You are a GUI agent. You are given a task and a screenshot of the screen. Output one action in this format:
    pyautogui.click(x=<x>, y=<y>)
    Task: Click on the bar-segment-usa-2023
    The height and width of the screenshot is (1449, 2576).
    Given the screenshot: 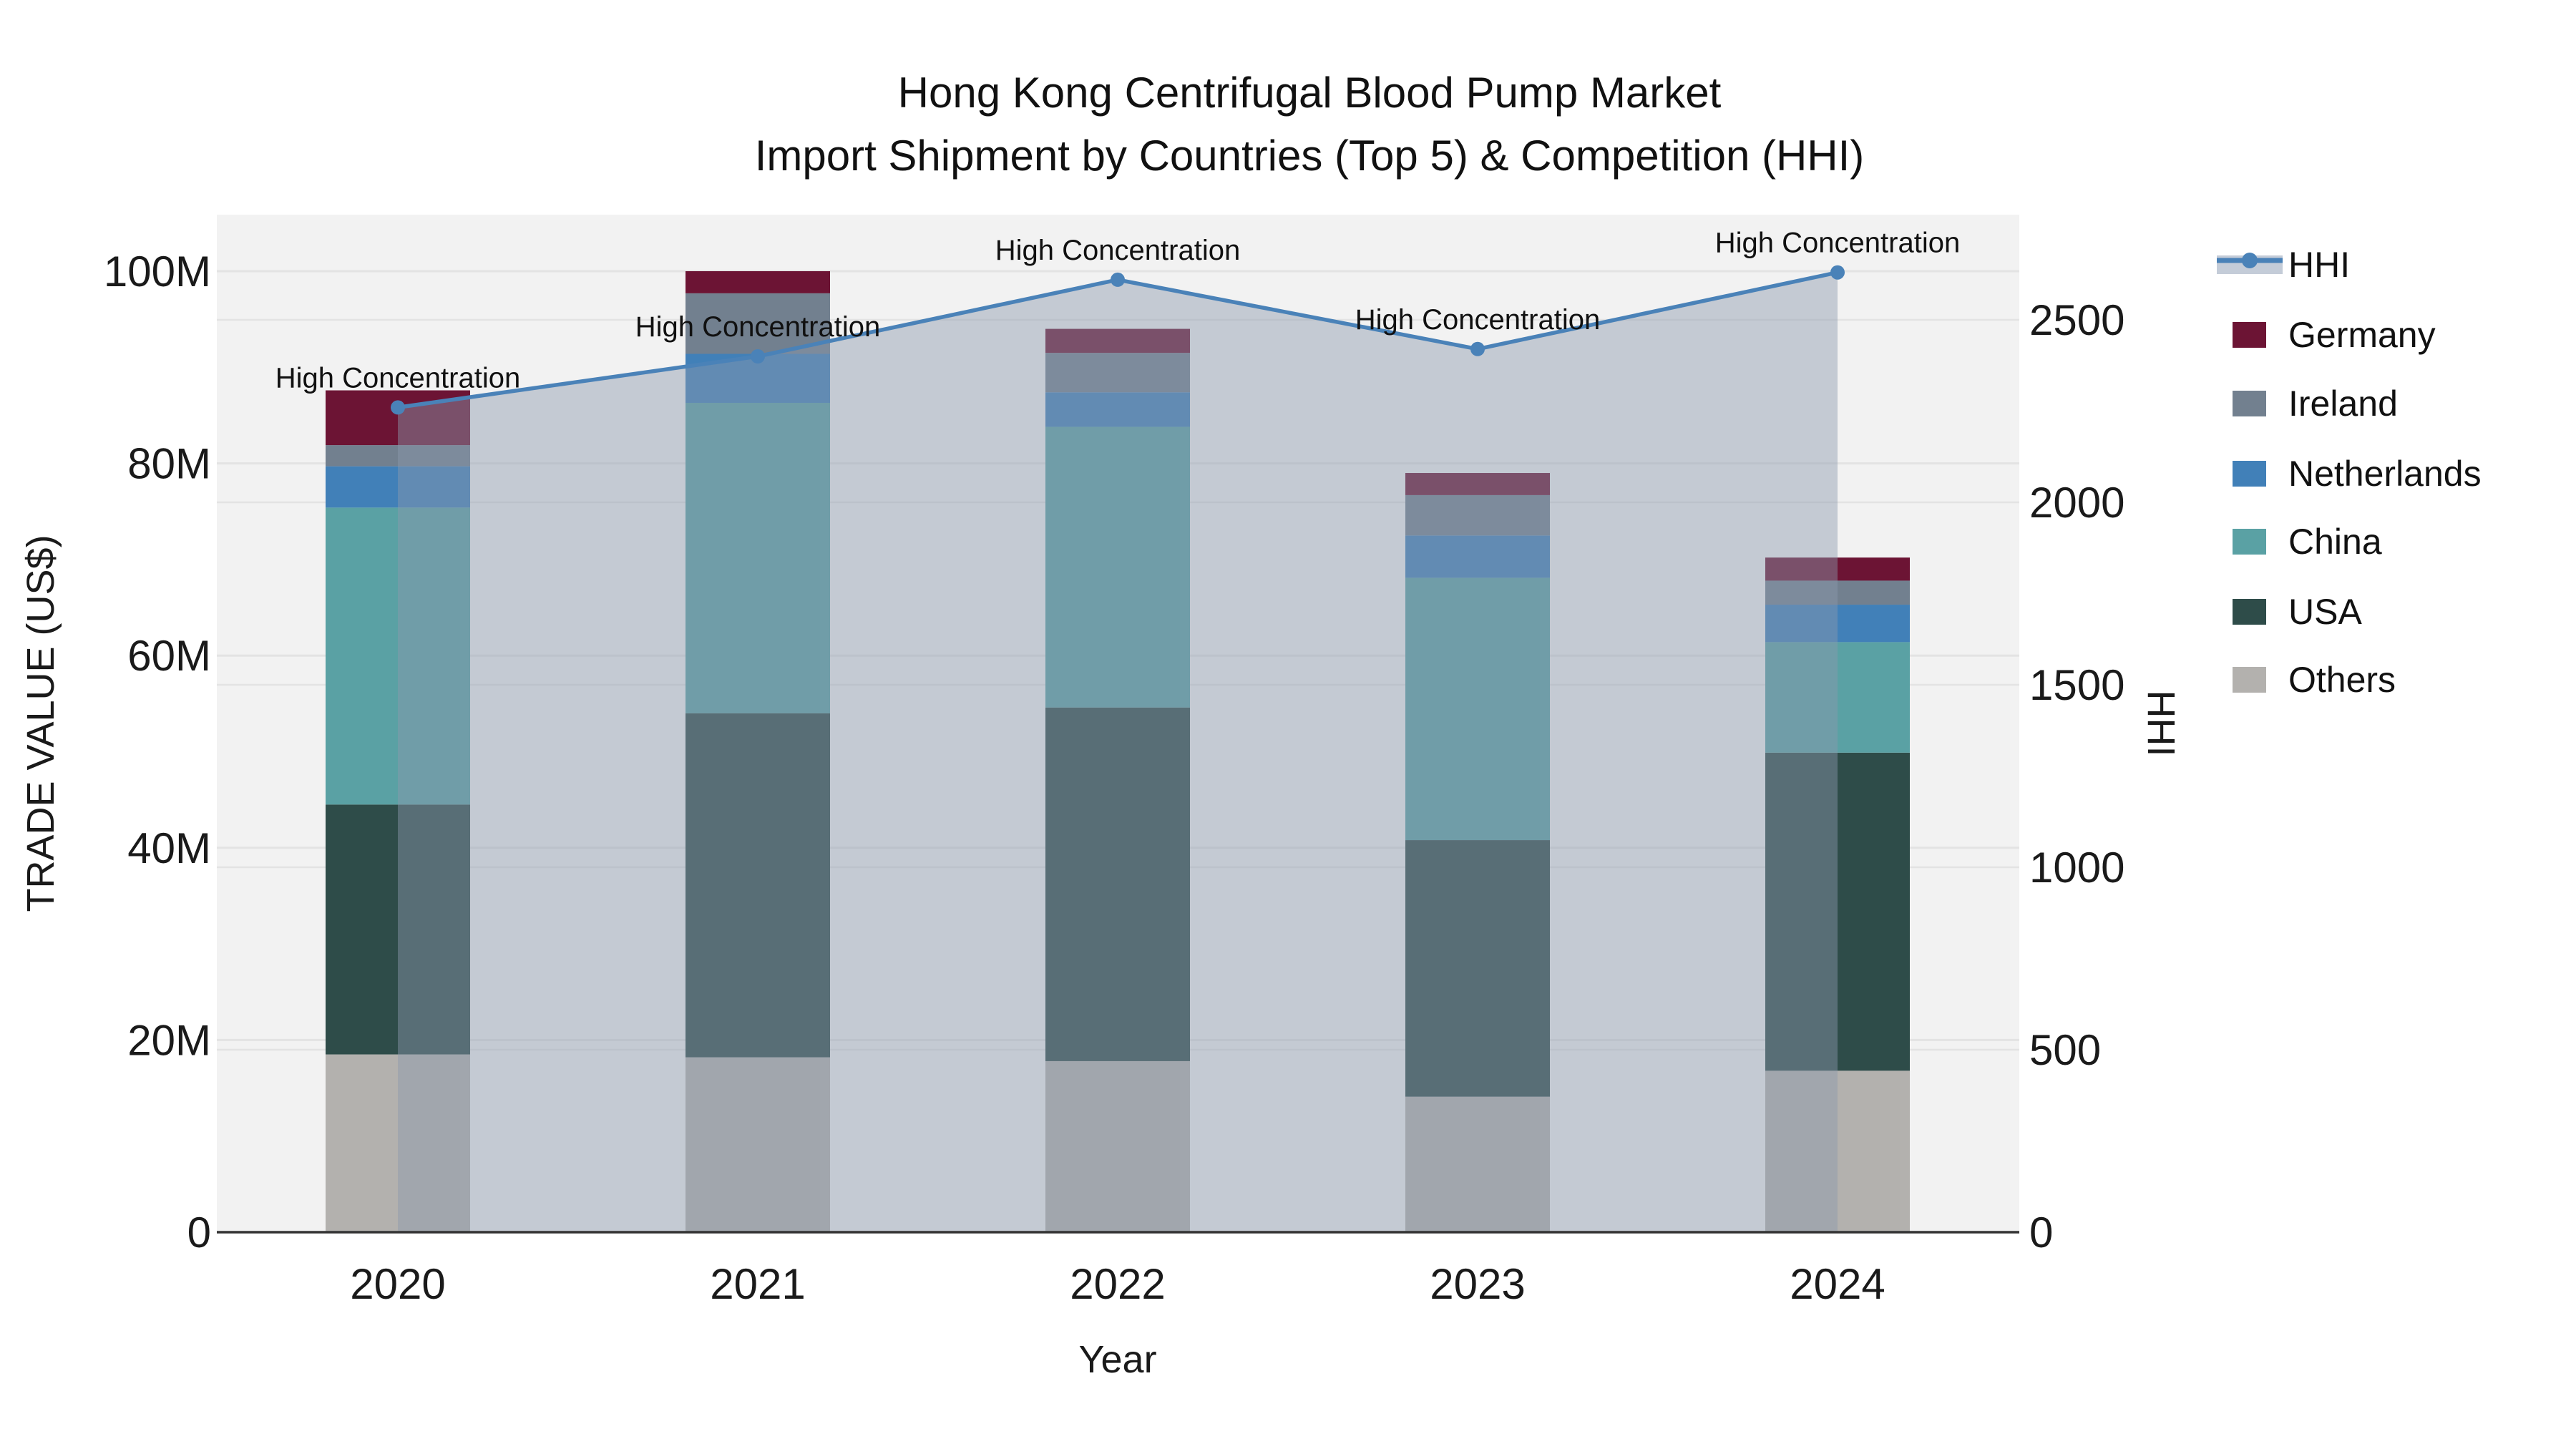 What is the action you would take?
    pyautogui.click(x=1478, y=968)
    